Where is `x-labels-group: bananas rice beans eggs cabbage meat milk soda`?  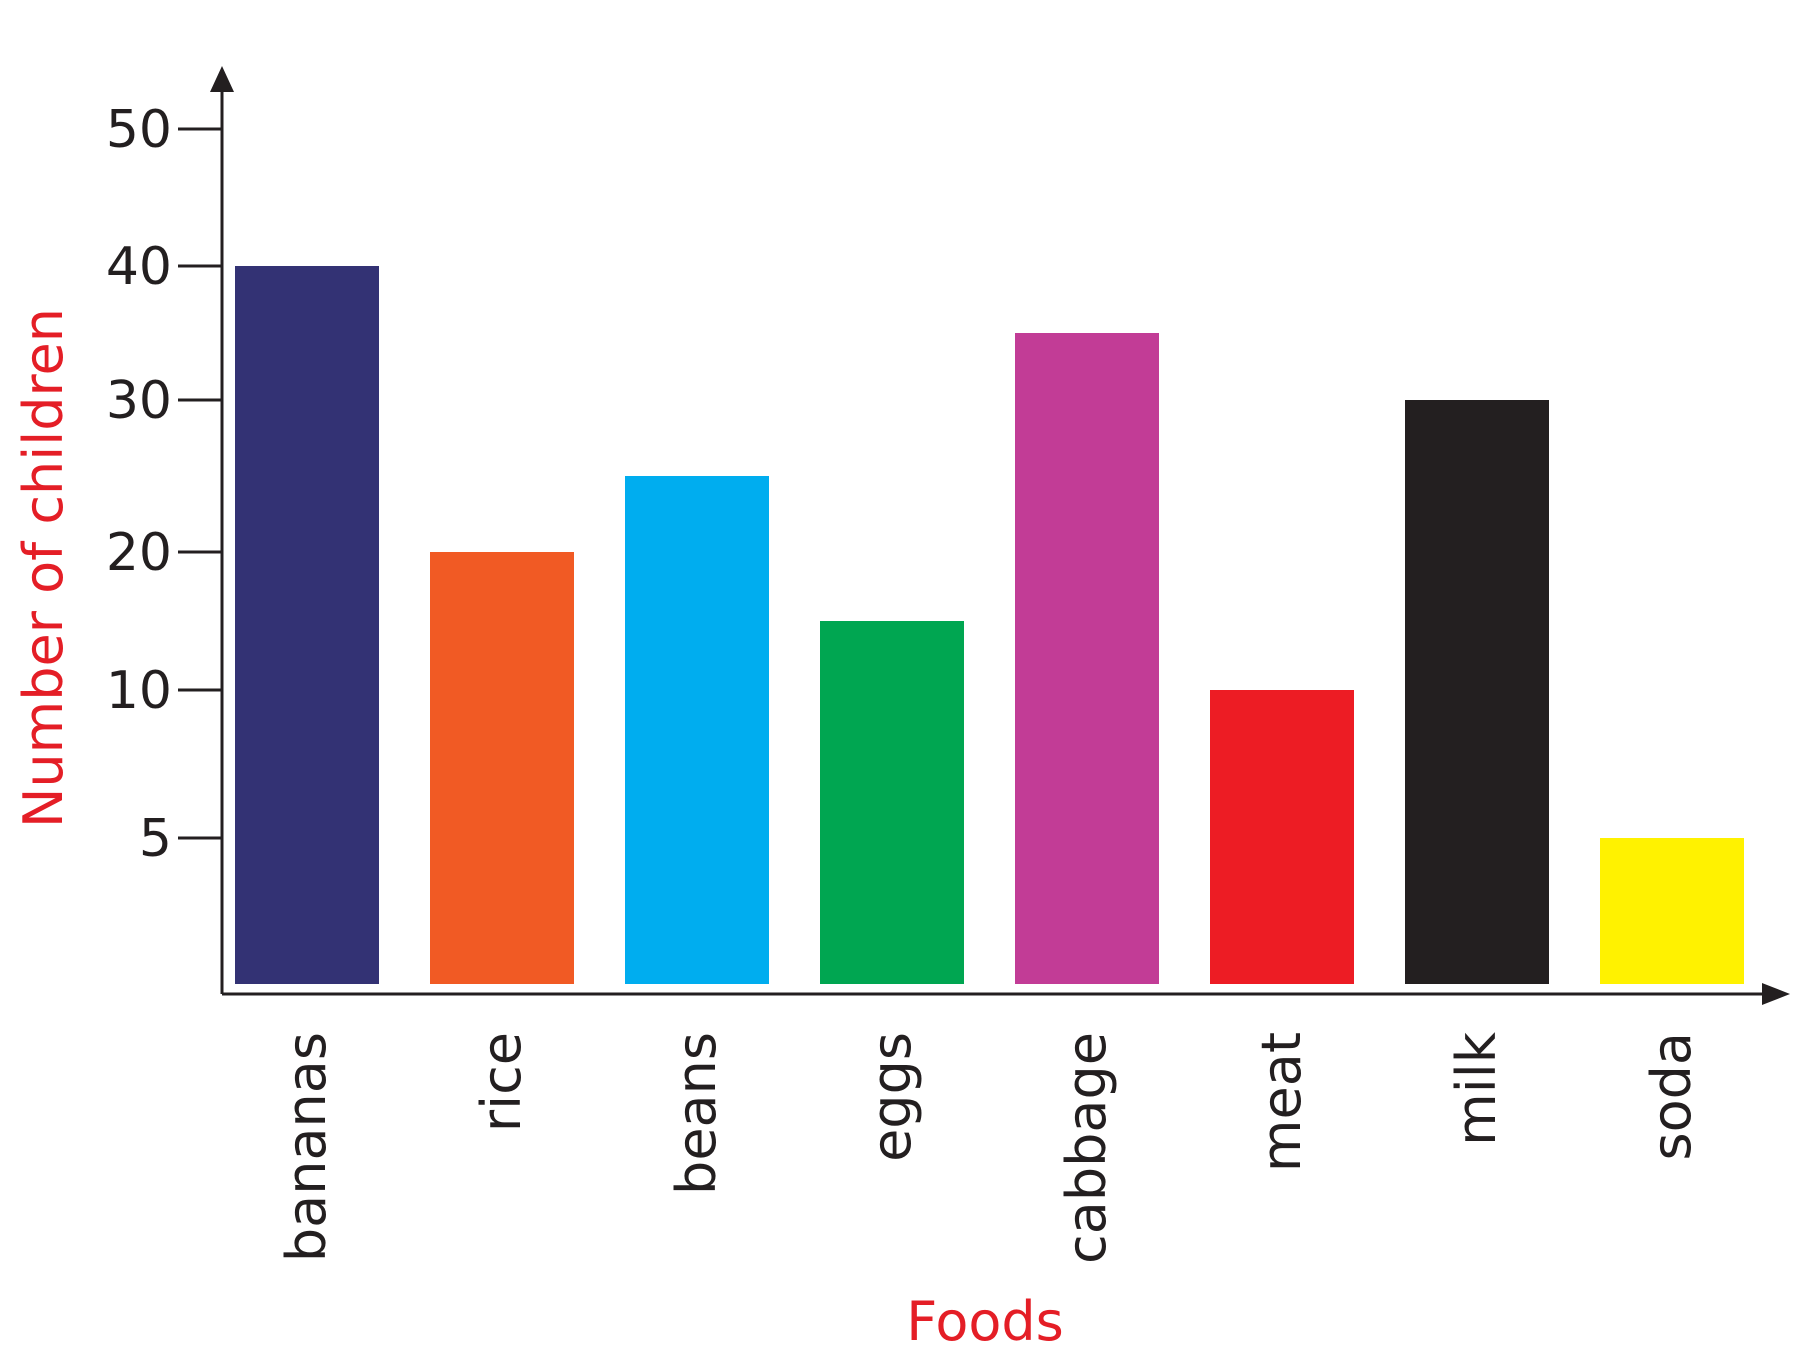
x-labels-group: bananas rice beans eggs cabbage meat milk soda is located at coordinates (989, 1147).